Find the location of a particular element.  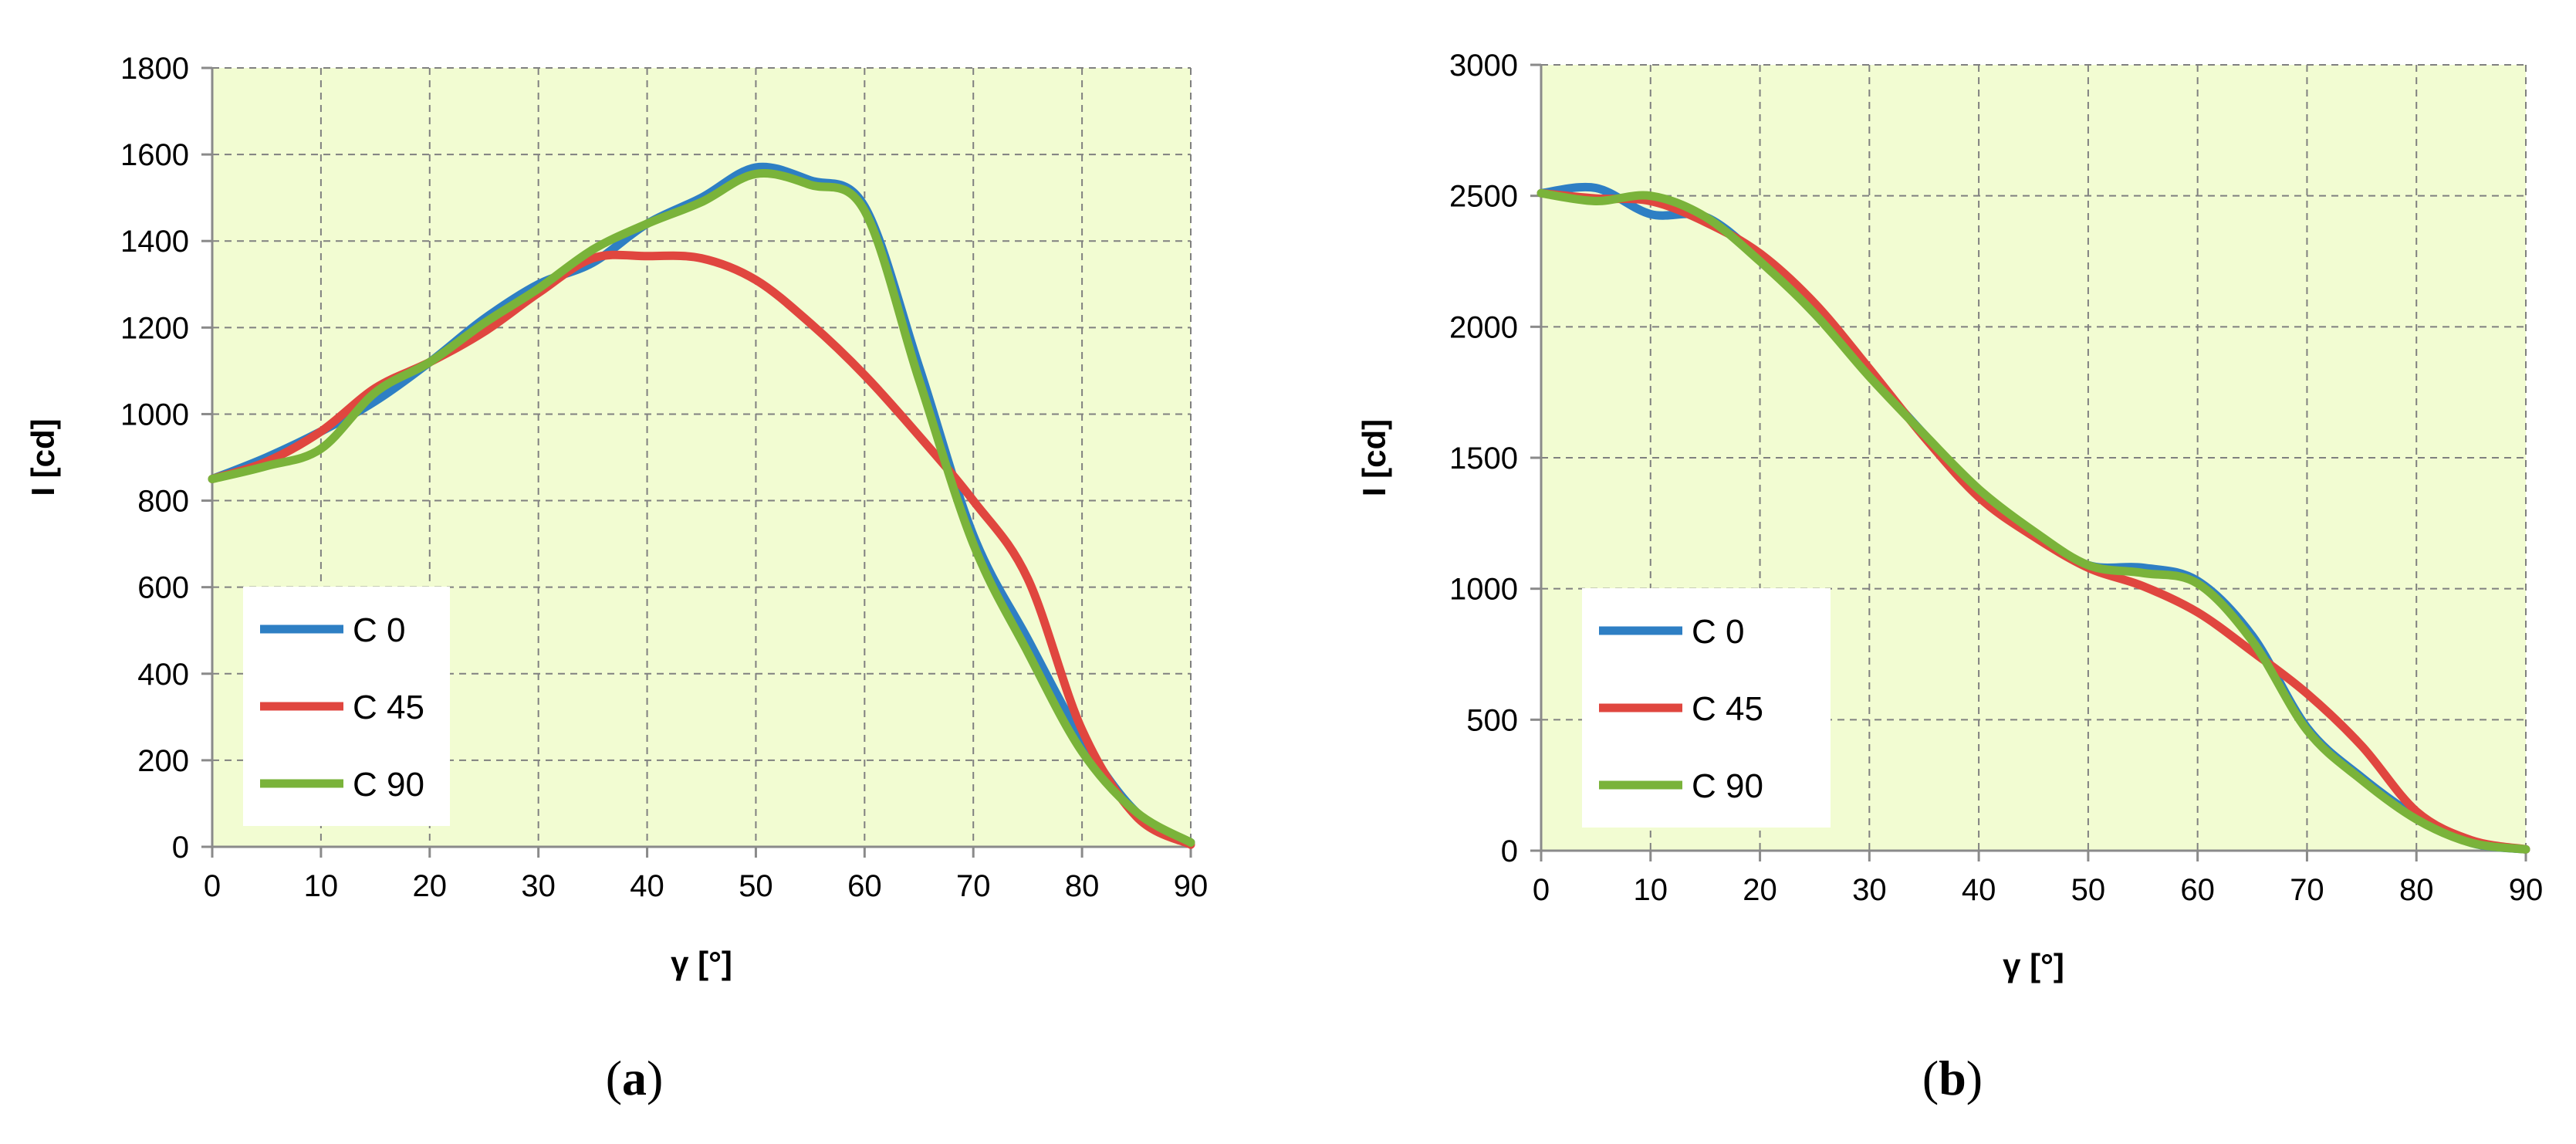

y-tick-label: 1400 is located at coordinates (154, 242).